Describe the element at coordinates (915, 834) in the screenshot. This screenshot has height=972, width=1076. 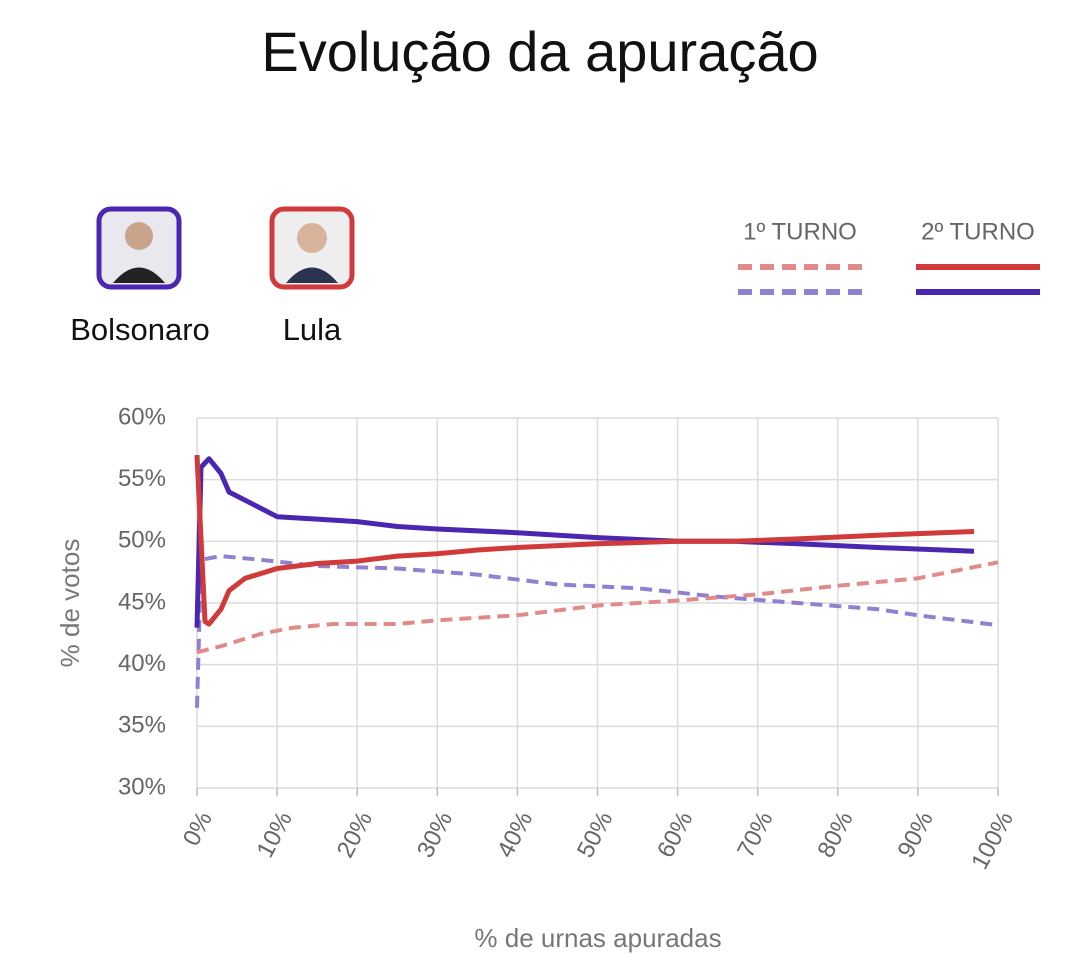
I see `x-tick-label: 90%` at that location.